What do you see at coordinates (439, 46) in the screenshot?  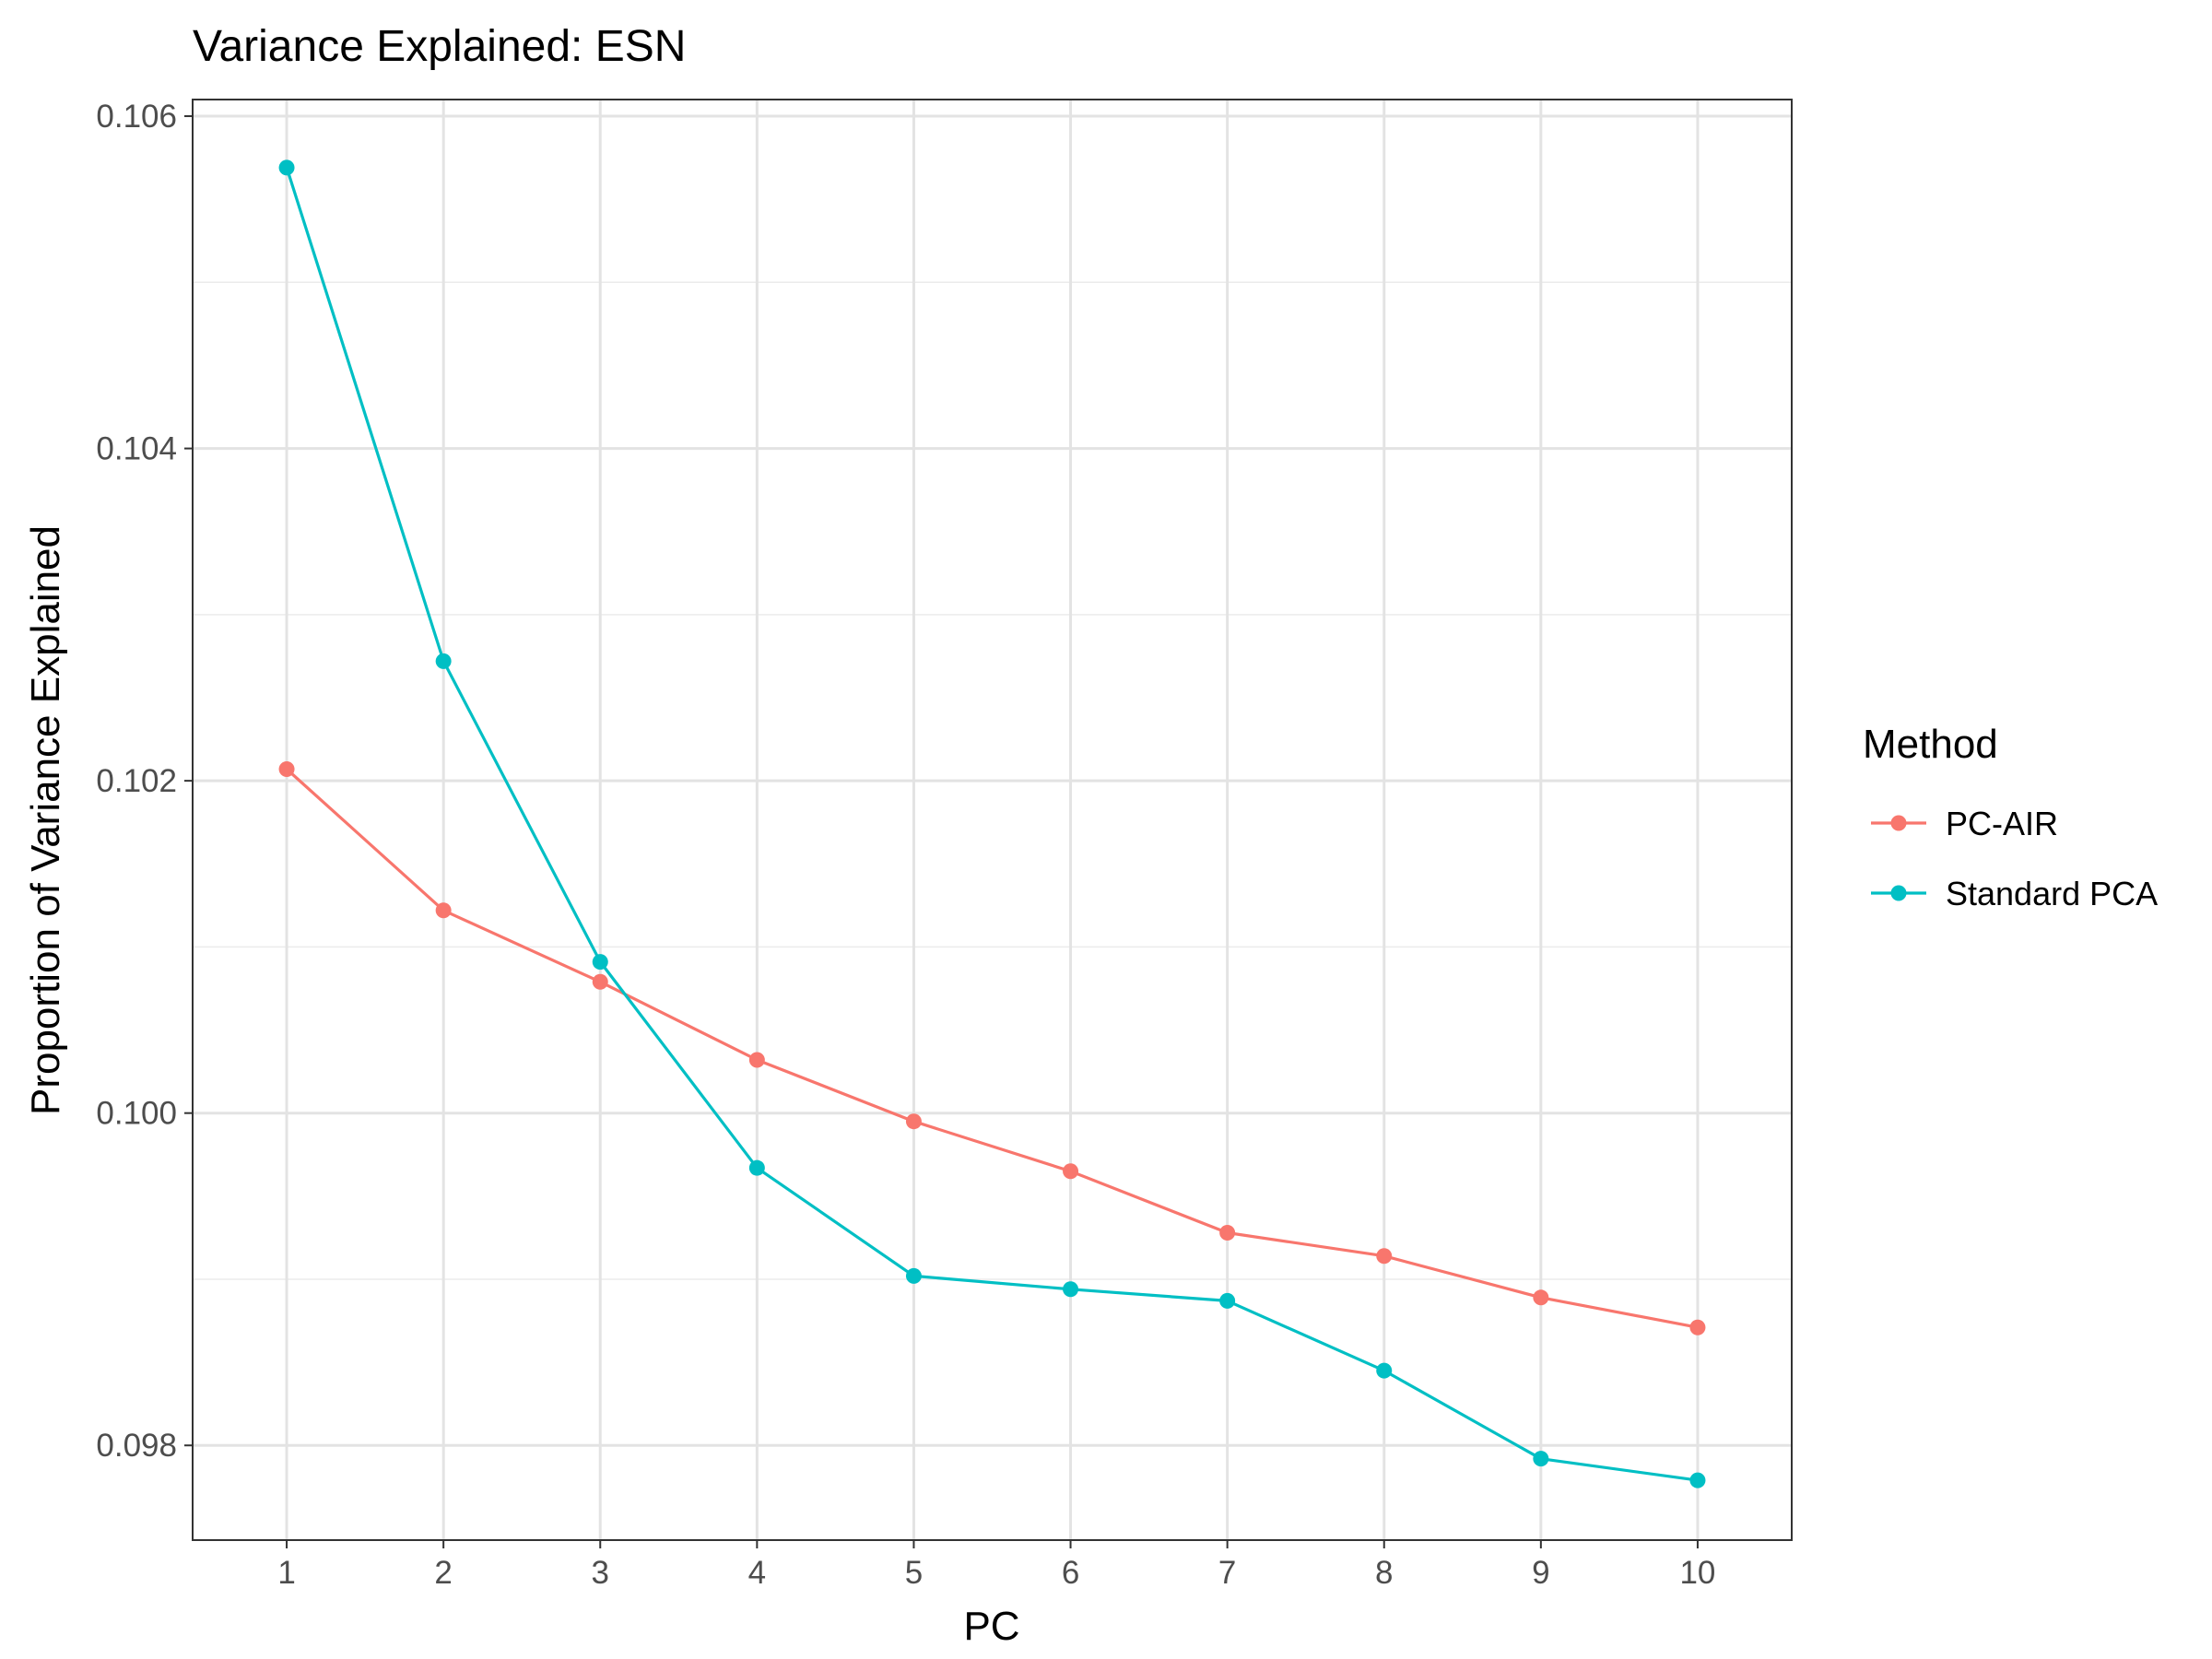 I see `chart-title: Variance Explained: ESN` at bounding box center [439, 46].